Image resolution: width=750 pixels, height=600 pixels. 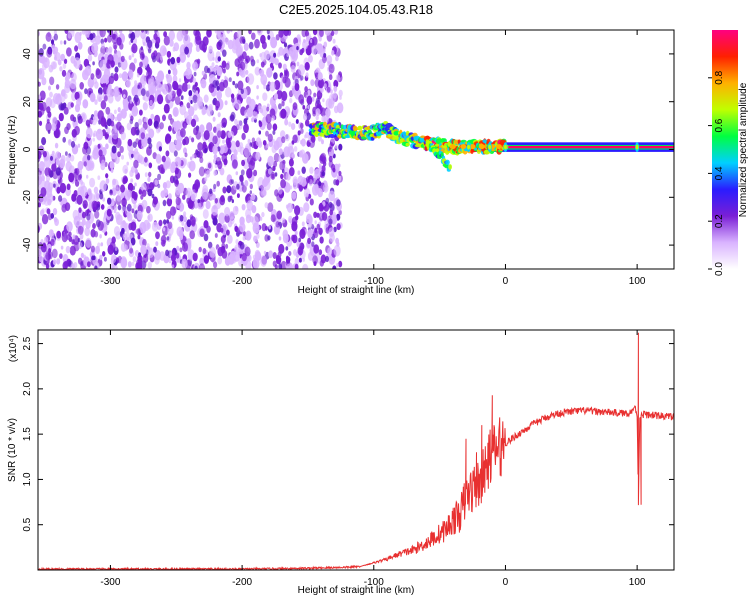 I want to click on y-tick-label: 1.5, so click(x=27, y=434).